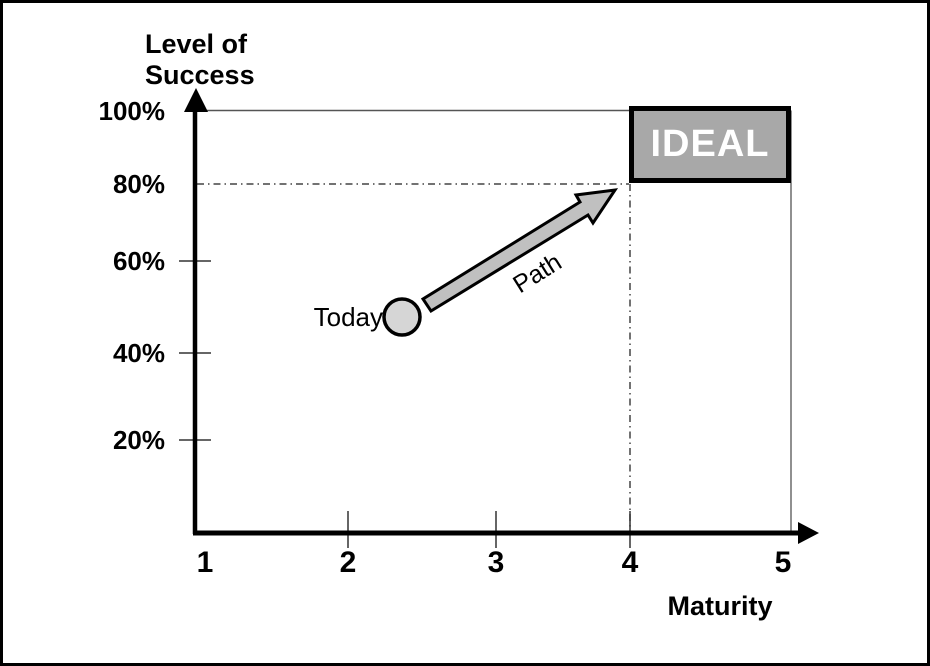 The height and width of the screenshot is (666, 930). Describe the element at coordinates (138, 184) in the screenshot. I see `y-tick-label-80: 80%` at that location.